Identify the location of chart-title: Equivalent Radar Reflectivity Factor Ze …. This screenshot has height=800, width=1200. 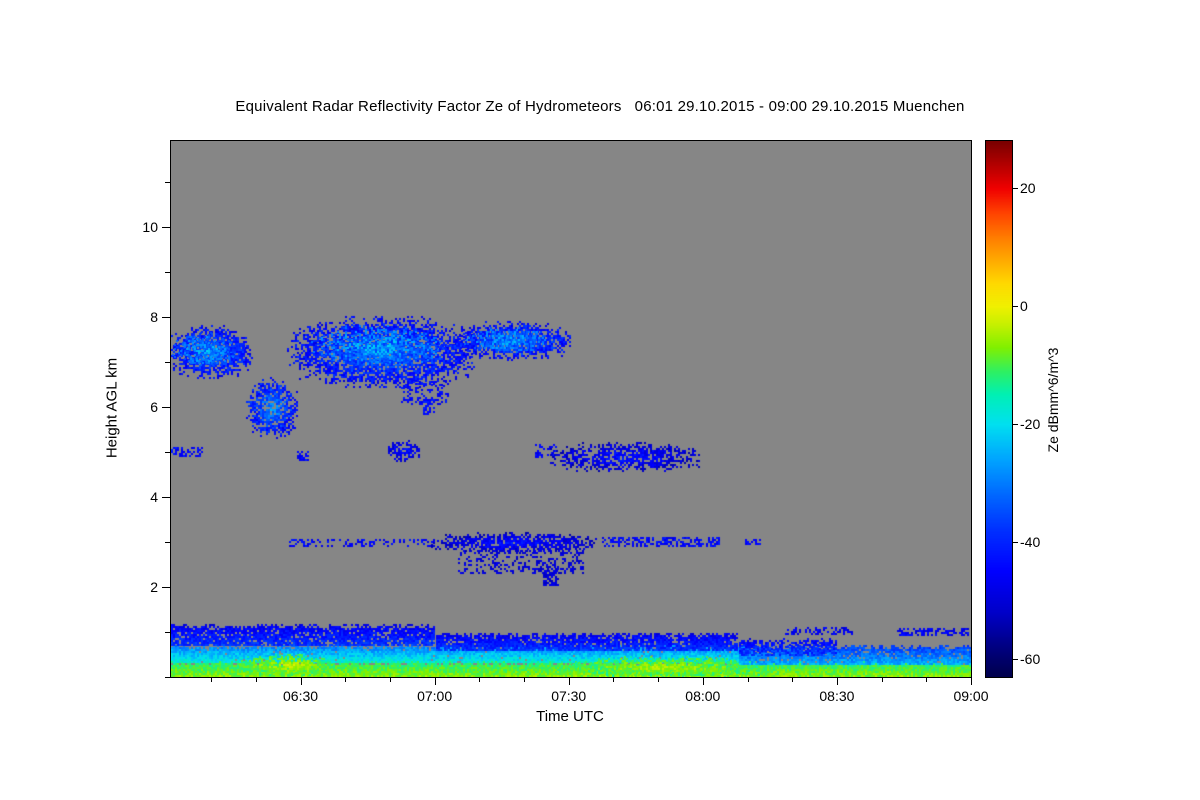
(600, 106).